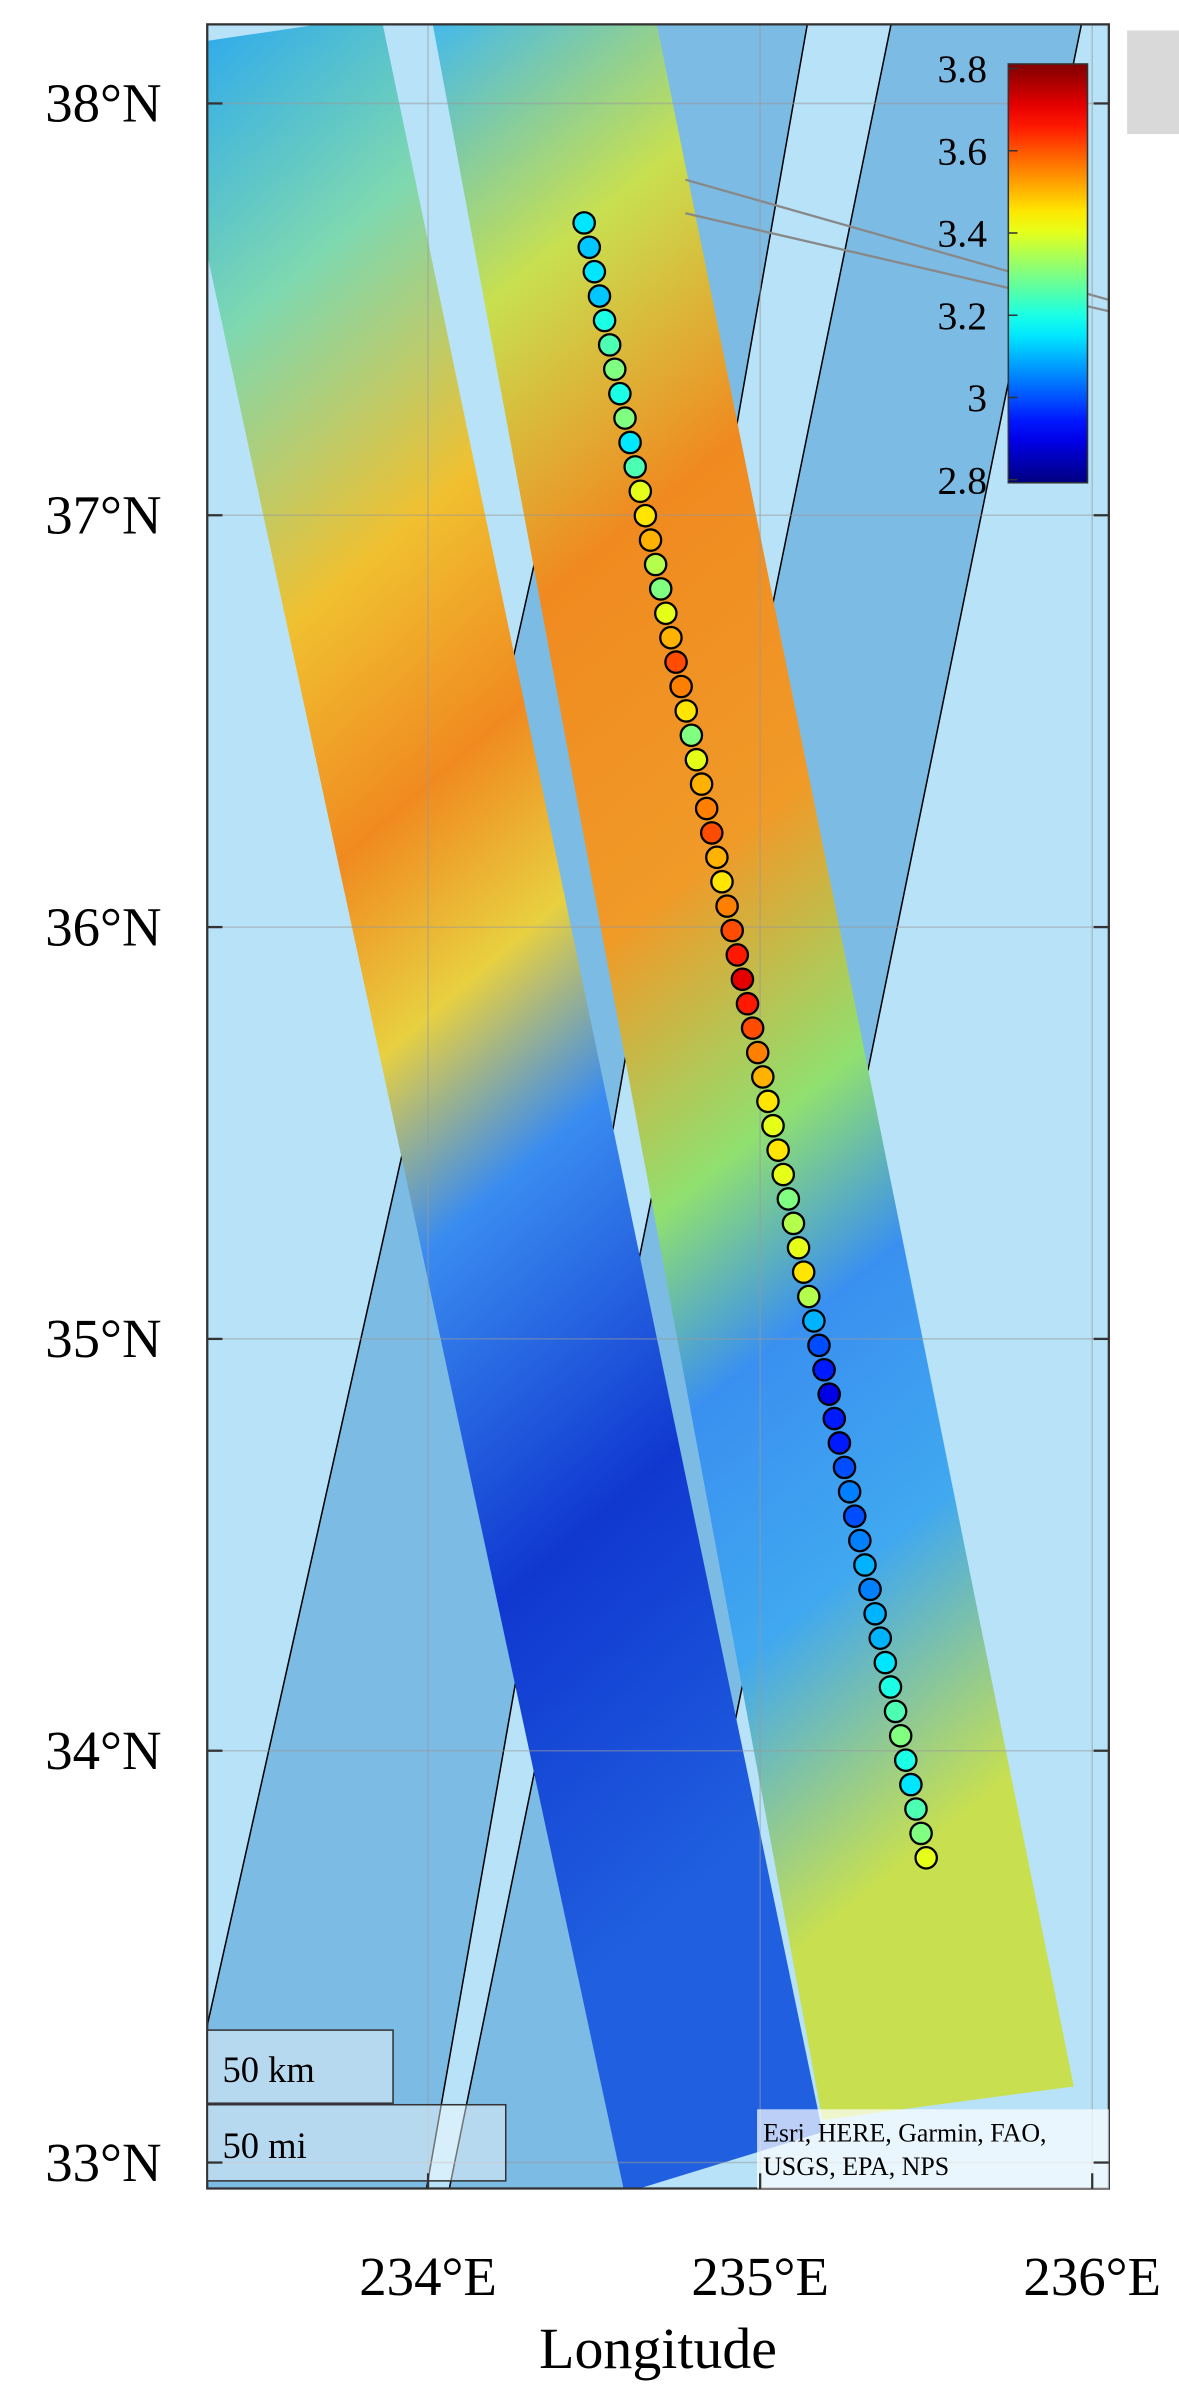  Describe the element at coordinates (760, 2276) in the screenshot. I see `x-tick-label: 235°E` at that location.